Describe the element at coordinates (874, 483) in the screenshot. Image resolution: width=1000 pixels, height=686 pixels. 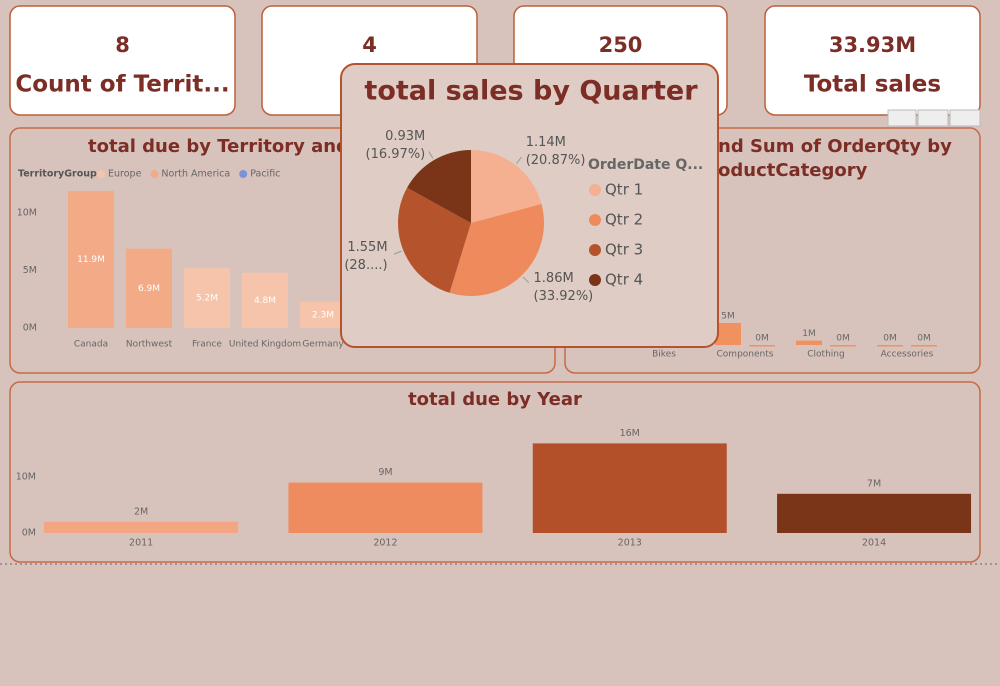
I see `data-label: 7M` at that location.